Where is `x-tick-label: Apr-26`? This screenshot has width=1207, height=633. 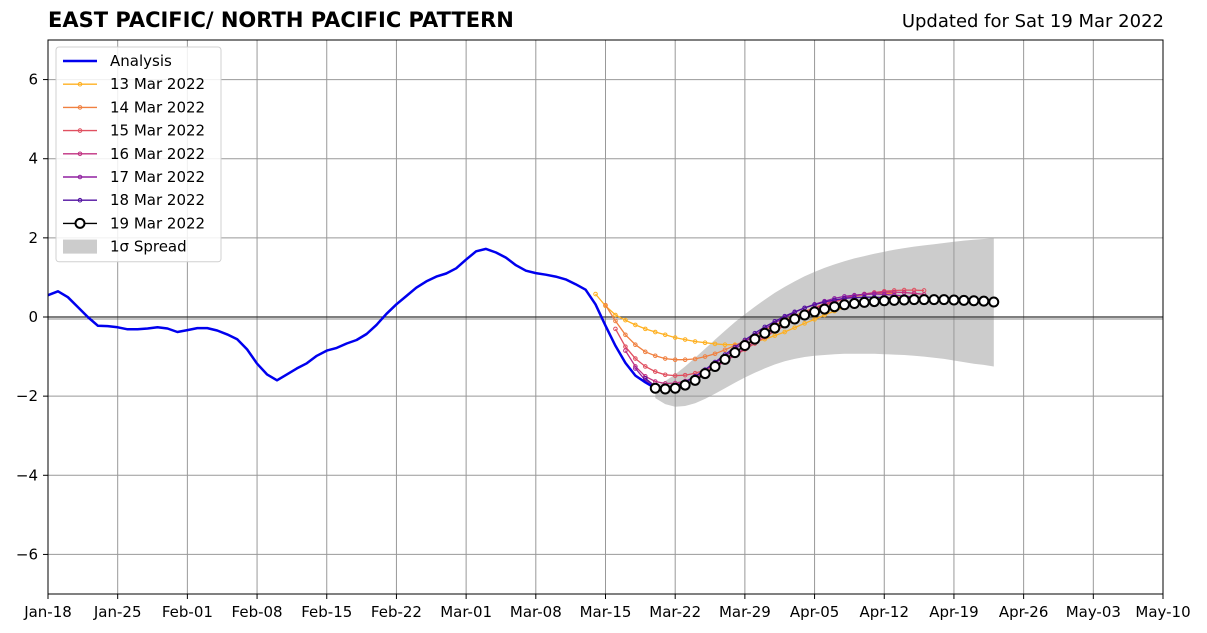 x-tick-label: Apr-26 is located at coordinates (1024, 612).